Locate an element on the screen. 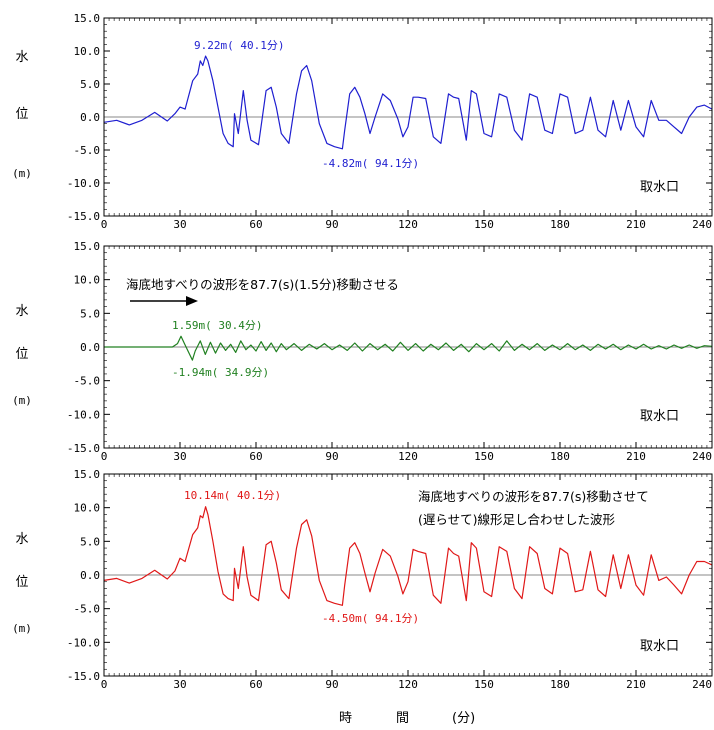  panel-2-xtick-label: 120 is located at coordinates (408, 456).